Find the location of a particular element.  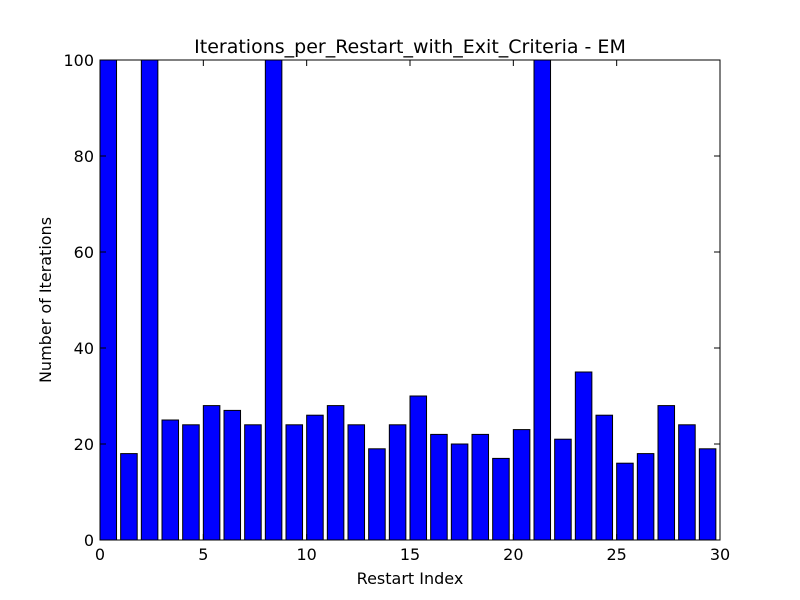

y-tick-label-80: 80 is located at coordinates (84, 156).